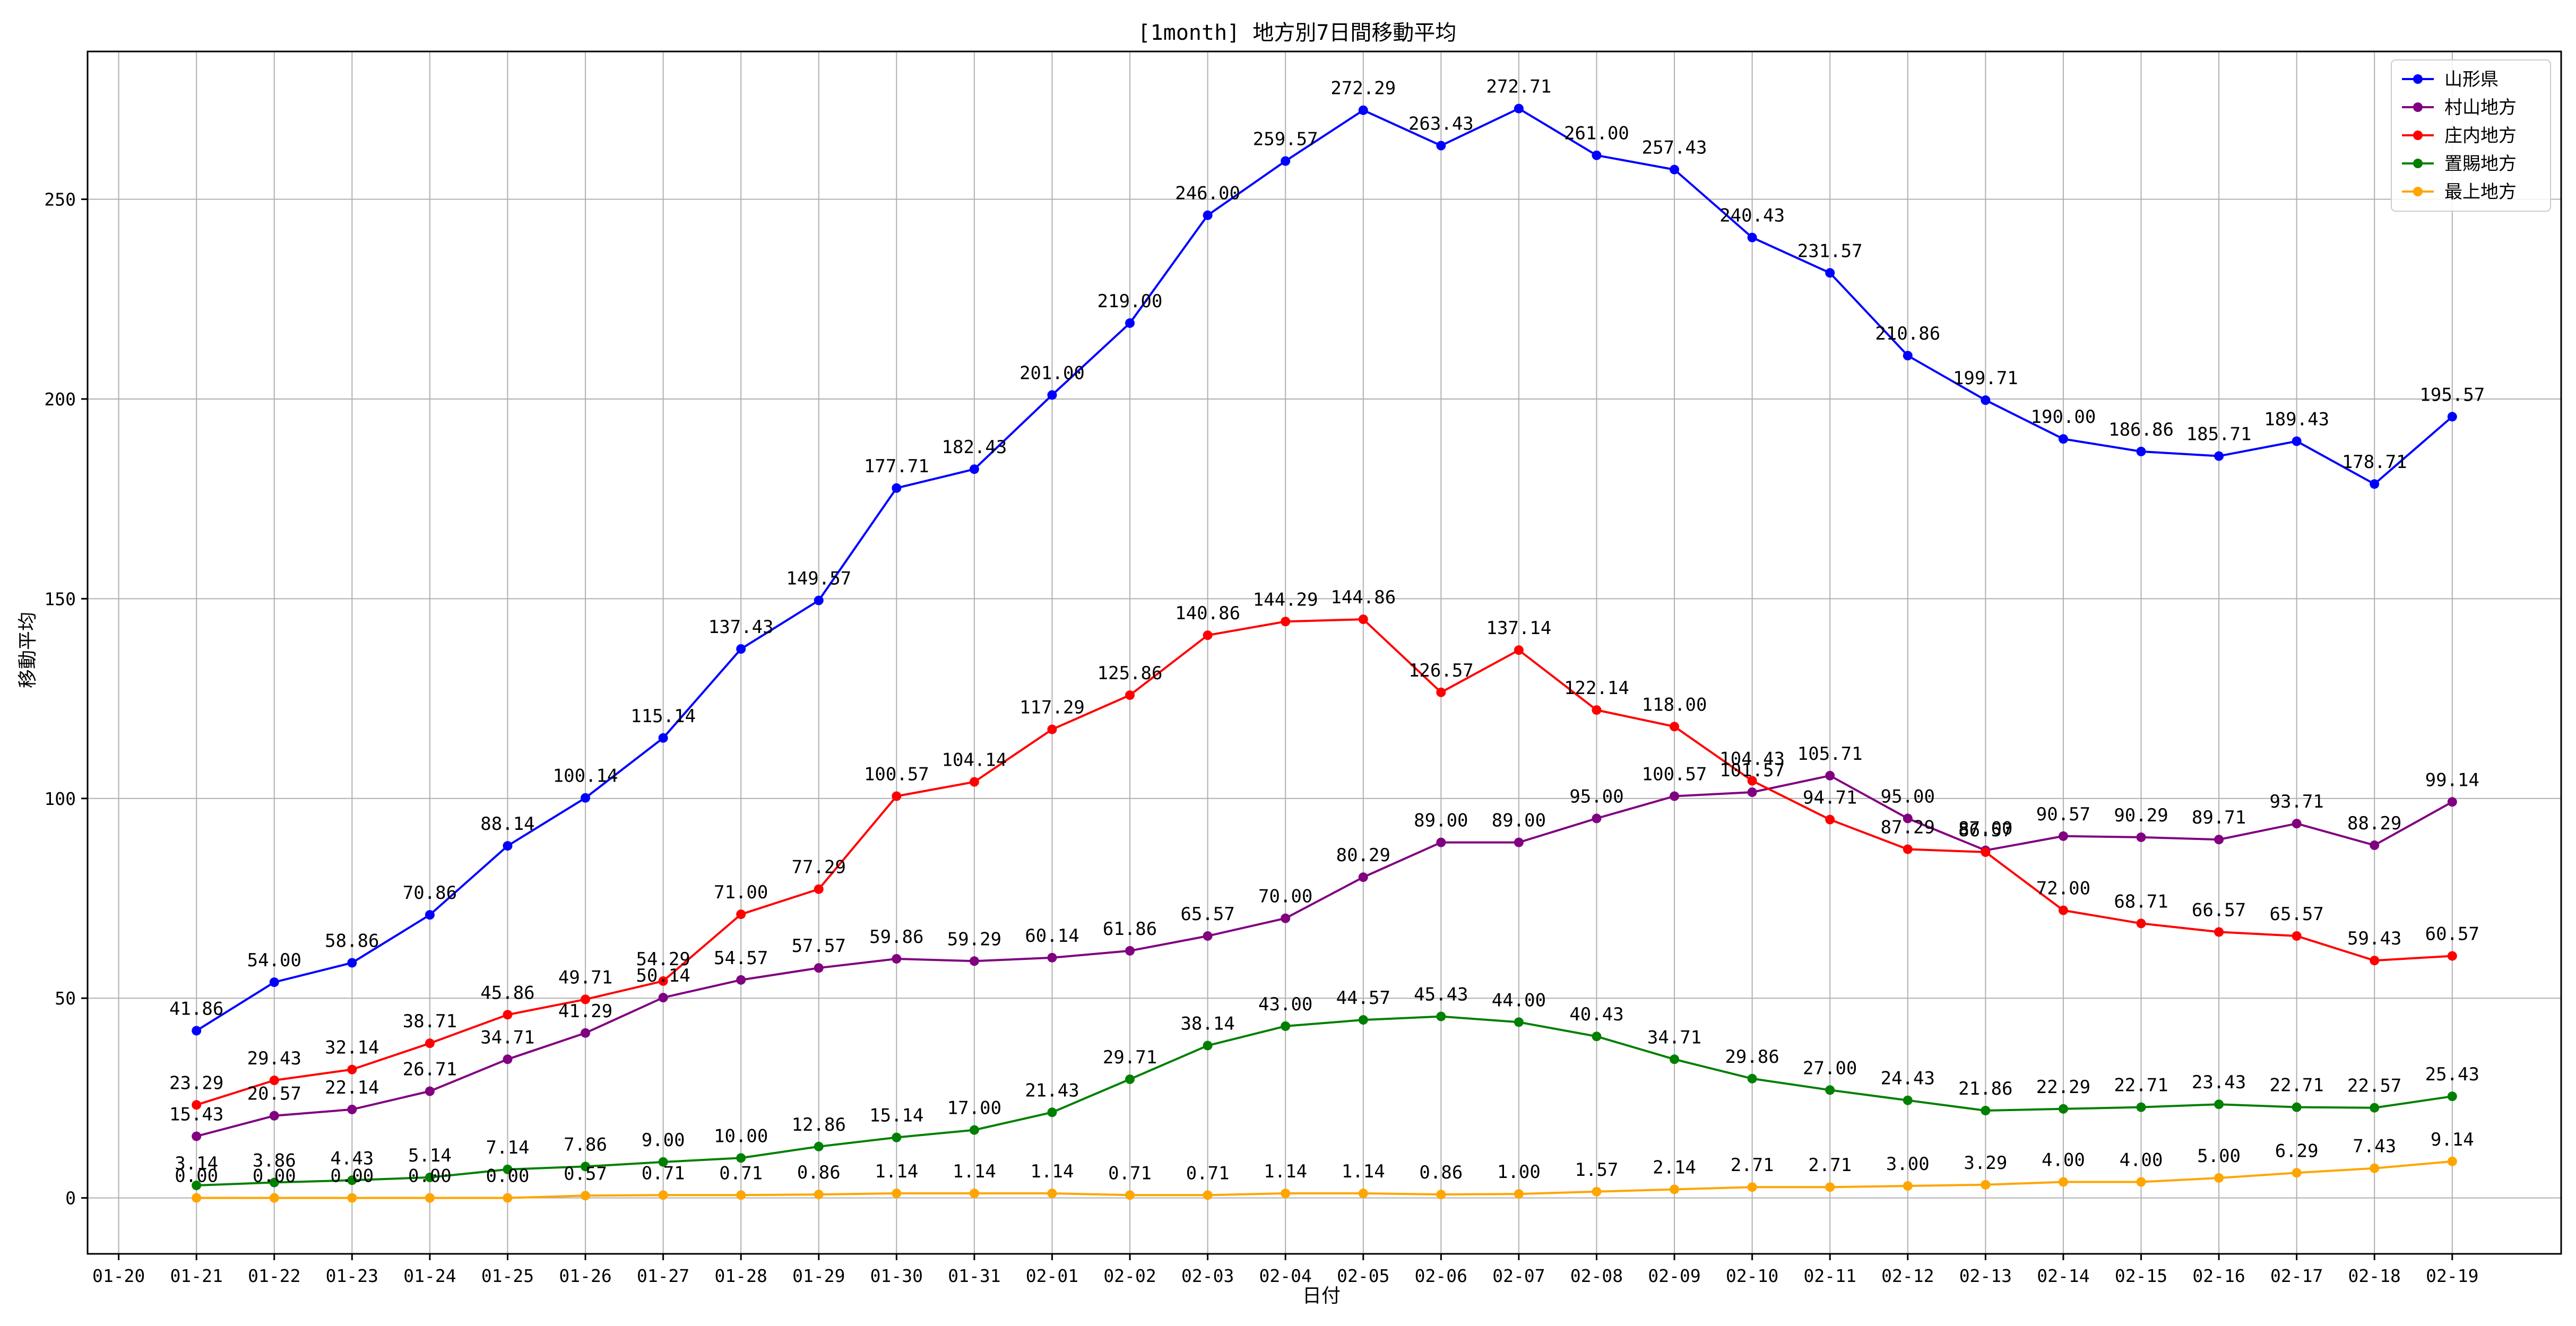 The height and width of the screenshot is (1326, 2576). What do you see at coordinates (2296, 1085) in the screenshot?
I see `data-label: 22.71` at bounding box center [2296, 1085].